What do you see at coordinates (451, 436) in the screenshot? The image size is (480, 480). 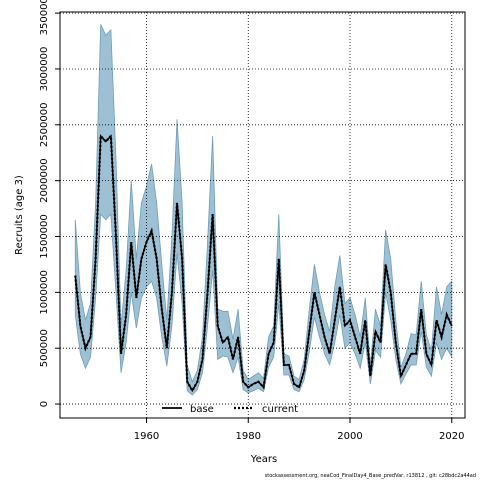 I see `x-tick-label: 2020` at bounding box center [451, 436].